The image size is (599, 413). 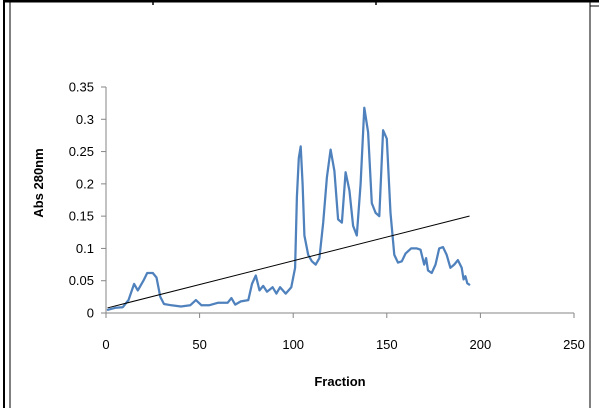 I want to click on x-tick-label: 100, so click(x=293, y=344).